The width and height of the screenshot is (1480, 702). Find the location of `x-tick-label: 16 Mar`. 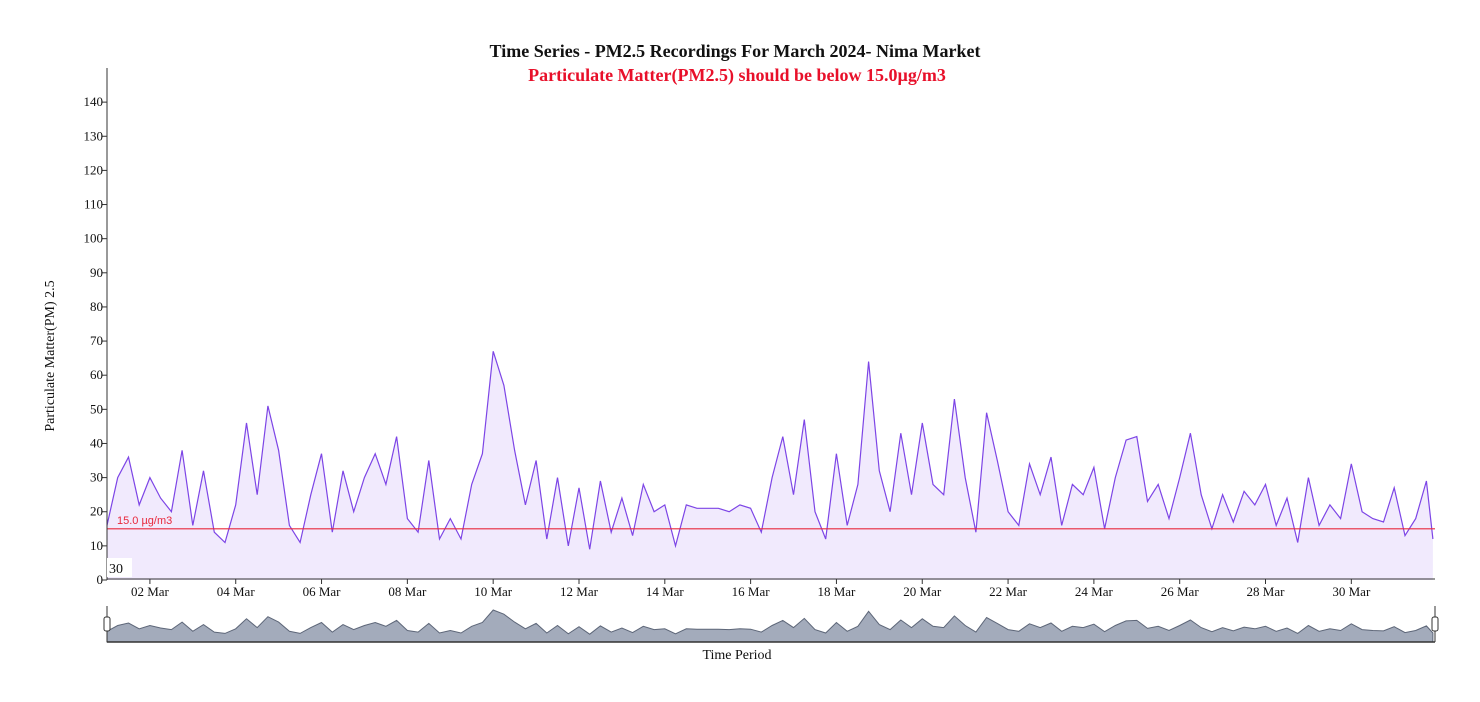

x-tick-label: 16 Mar is located at coordinates (751, 591).